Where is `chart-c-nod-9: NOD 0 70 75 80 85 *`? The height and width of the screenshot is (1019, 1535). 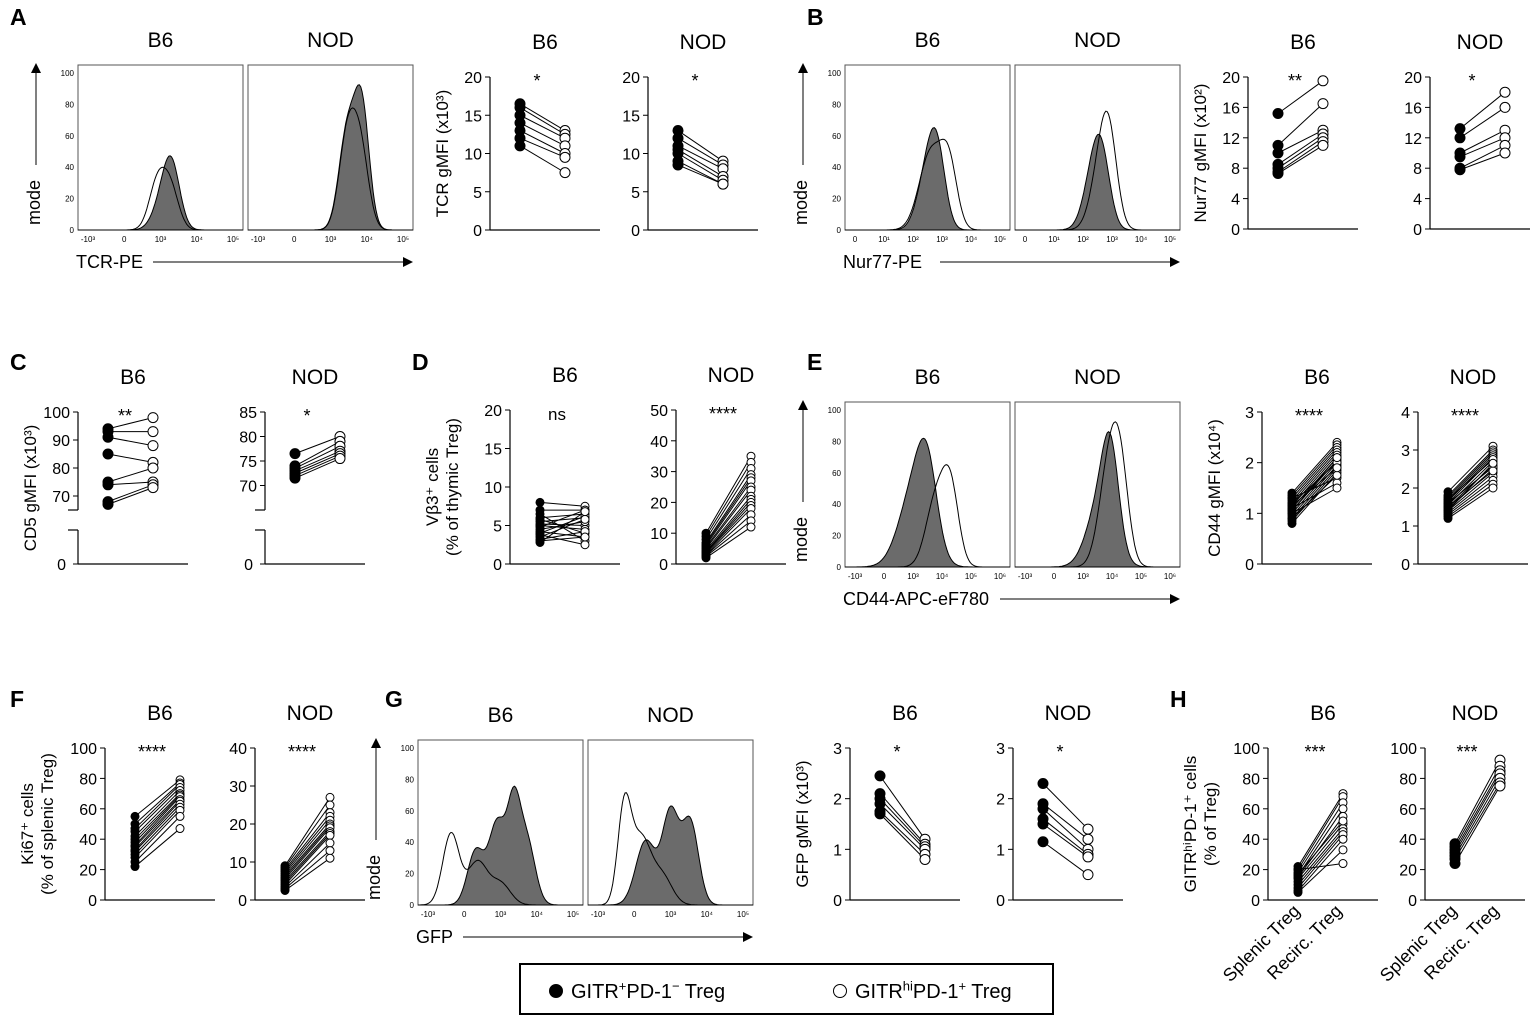 chart-c-nod-9: NOD 0 70 75 80 85 * is located at coordinates (302, 470).